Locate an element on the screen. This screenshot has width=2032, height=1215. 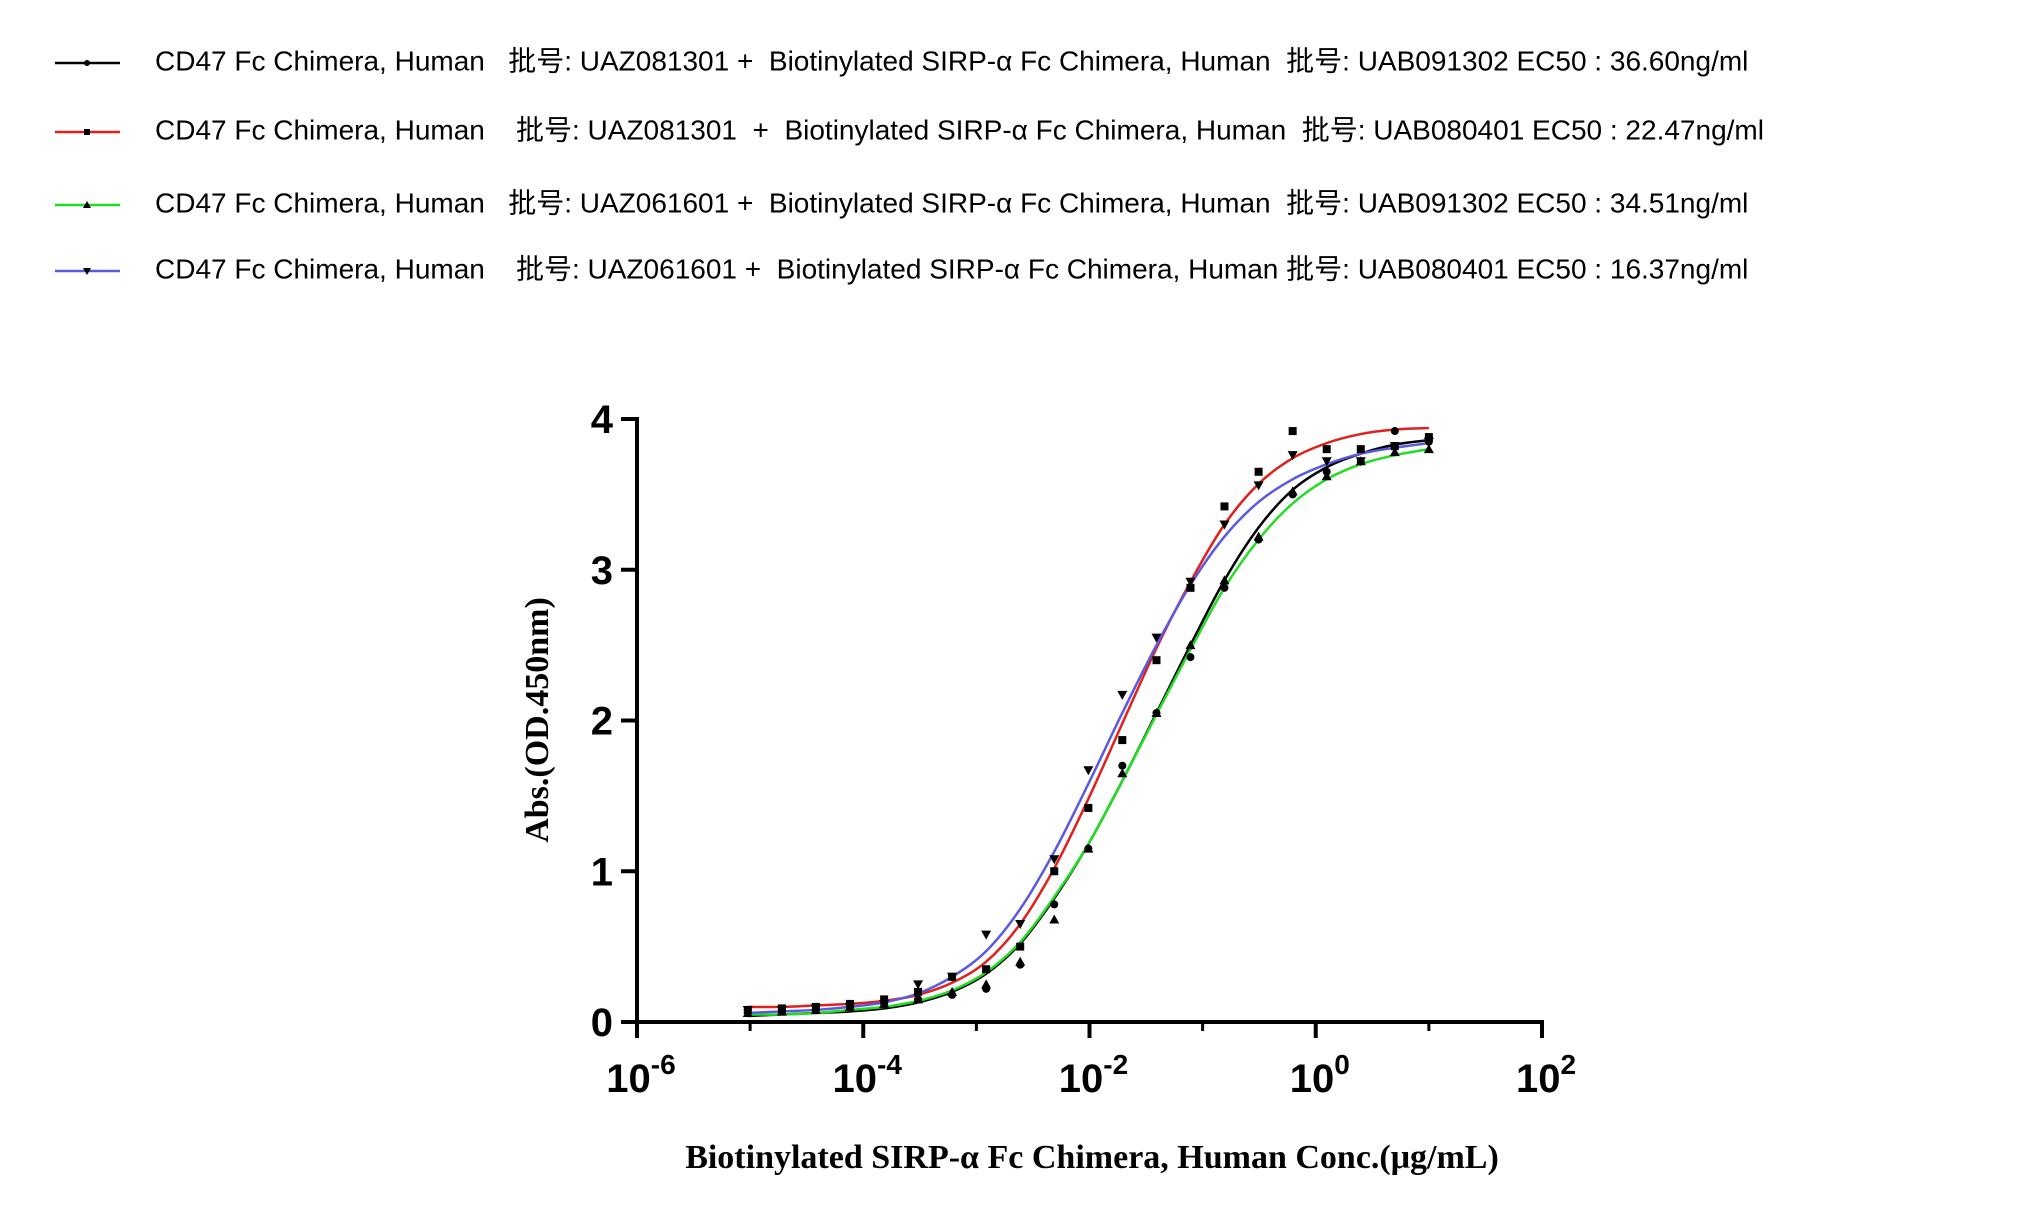
y-tick-label: 3 is located at coordinates (602, 571).